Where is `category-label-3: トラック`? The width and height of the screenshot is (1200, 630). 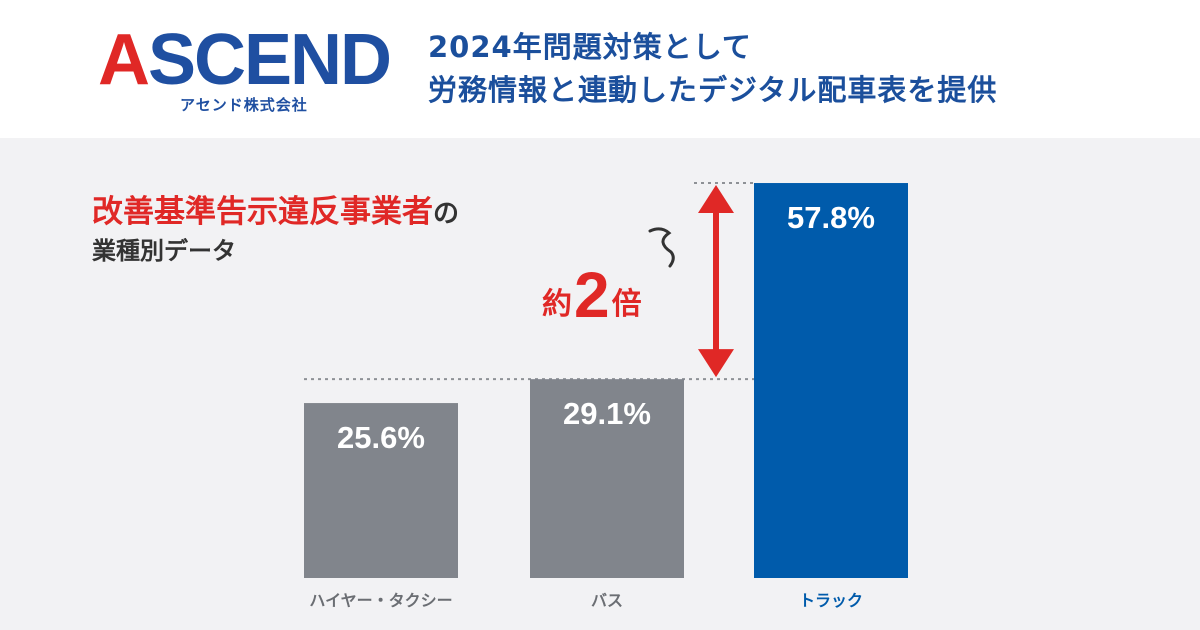 category-label-3: トラック is located at coordinates (831, 600).